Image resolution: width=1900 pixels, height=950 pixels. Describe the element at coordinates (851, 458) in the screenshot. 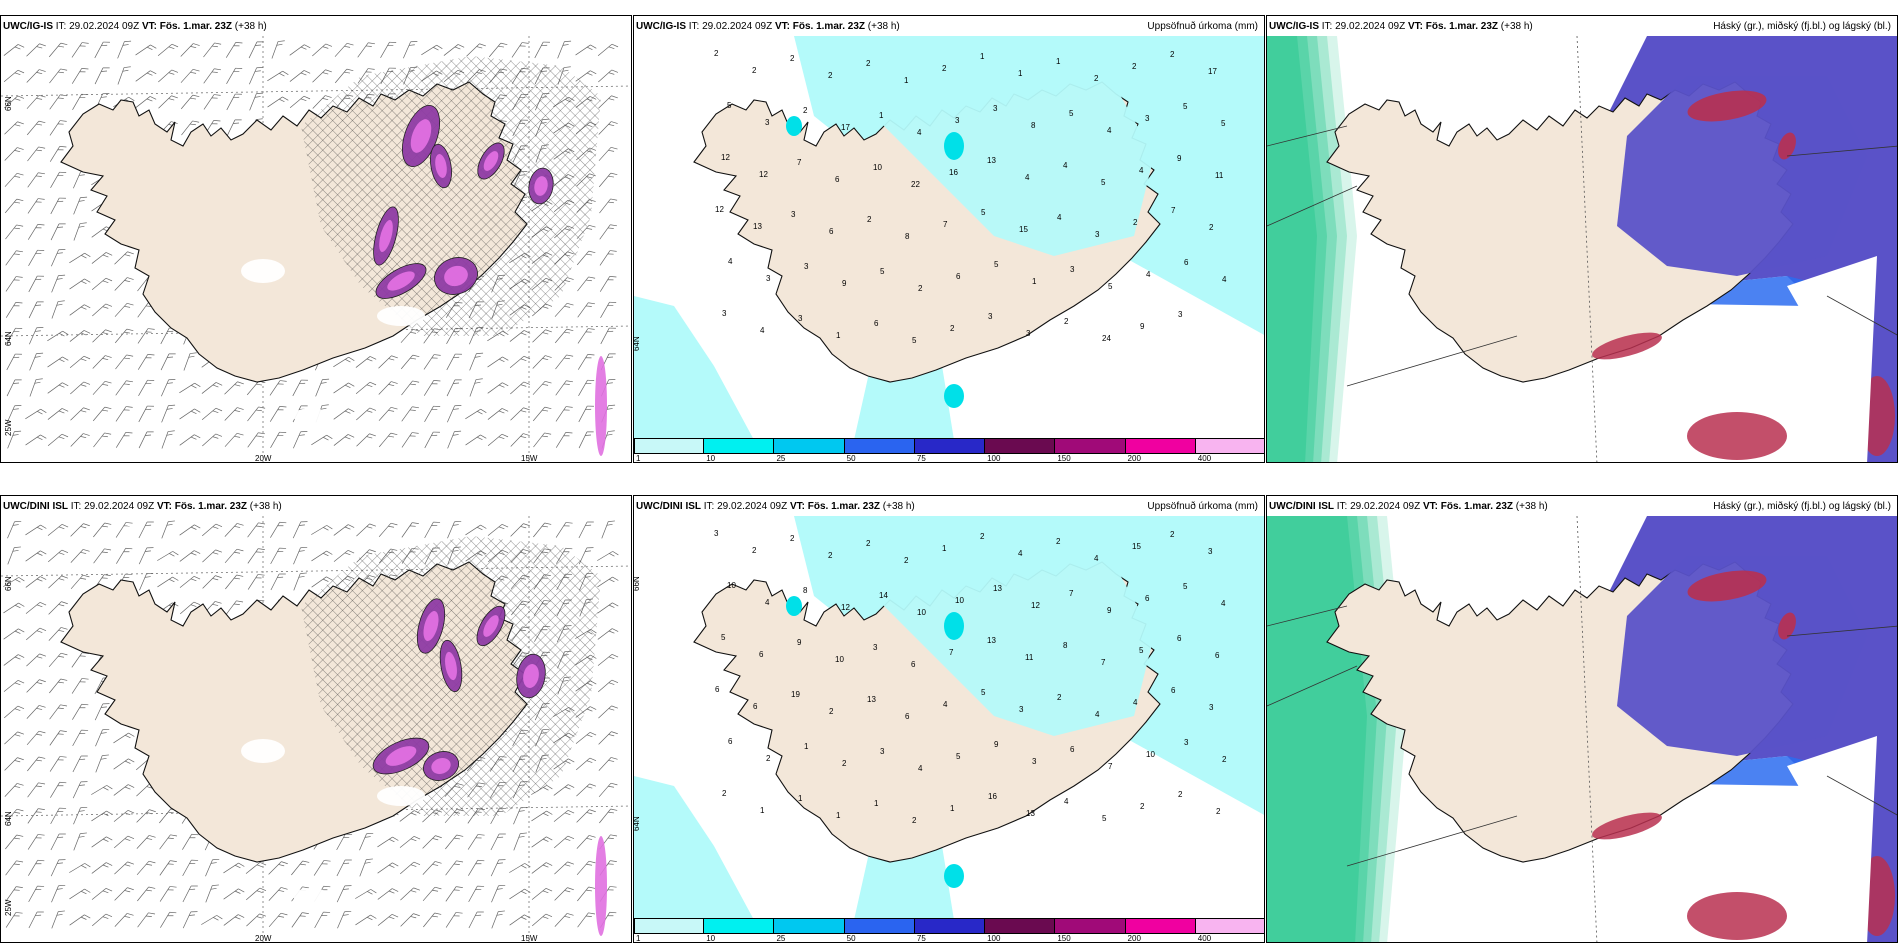

I see `colorbar-label: 50` at that location.